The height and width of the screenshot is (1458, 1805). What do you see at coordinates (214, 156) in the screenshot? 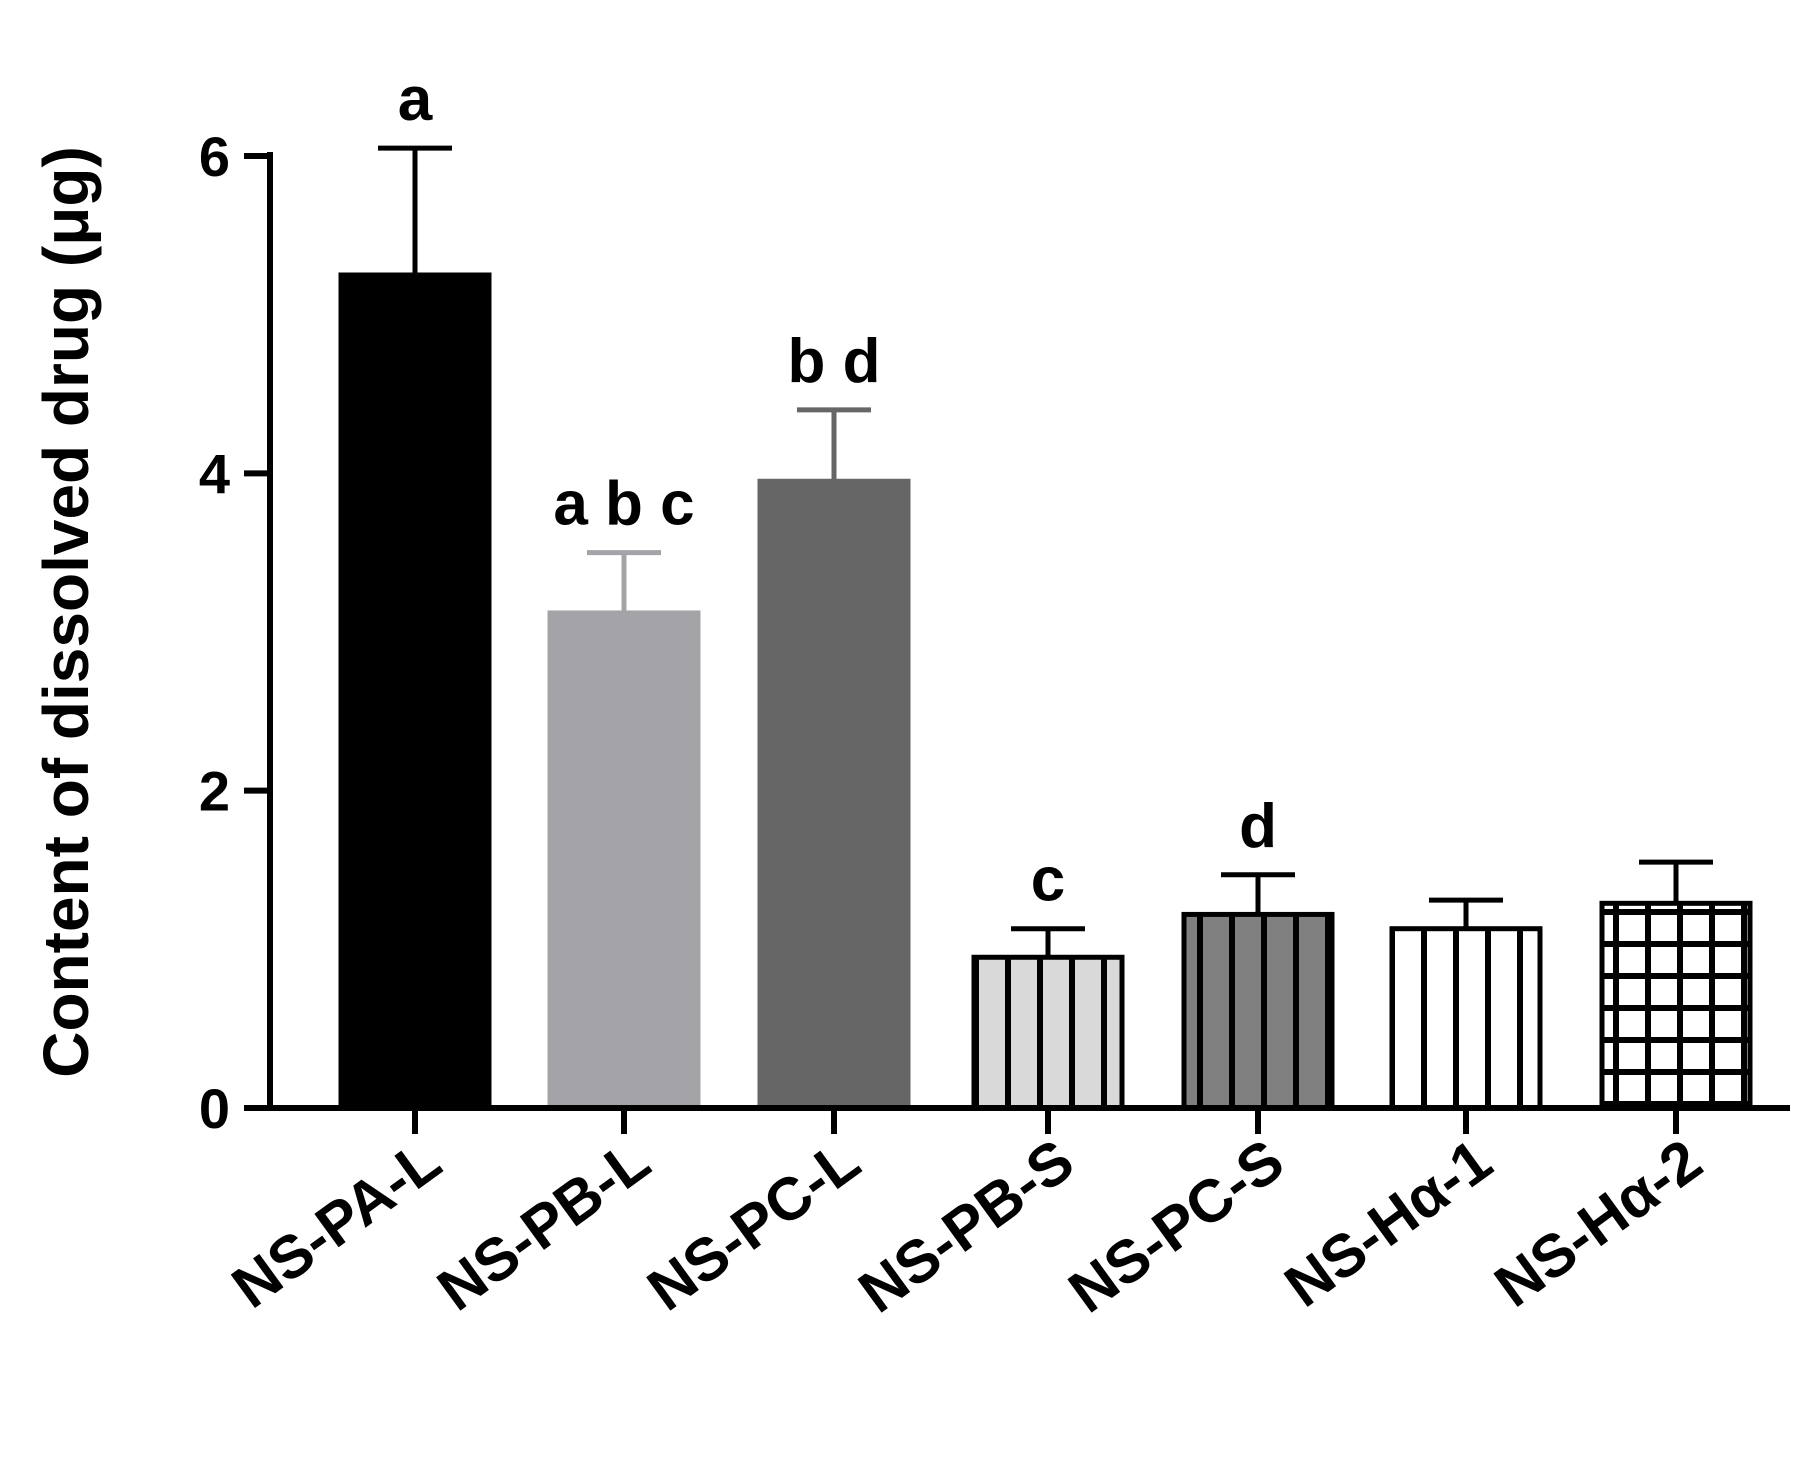
I see `y-tick-label-4: 6` at bounding box center [214, 156].